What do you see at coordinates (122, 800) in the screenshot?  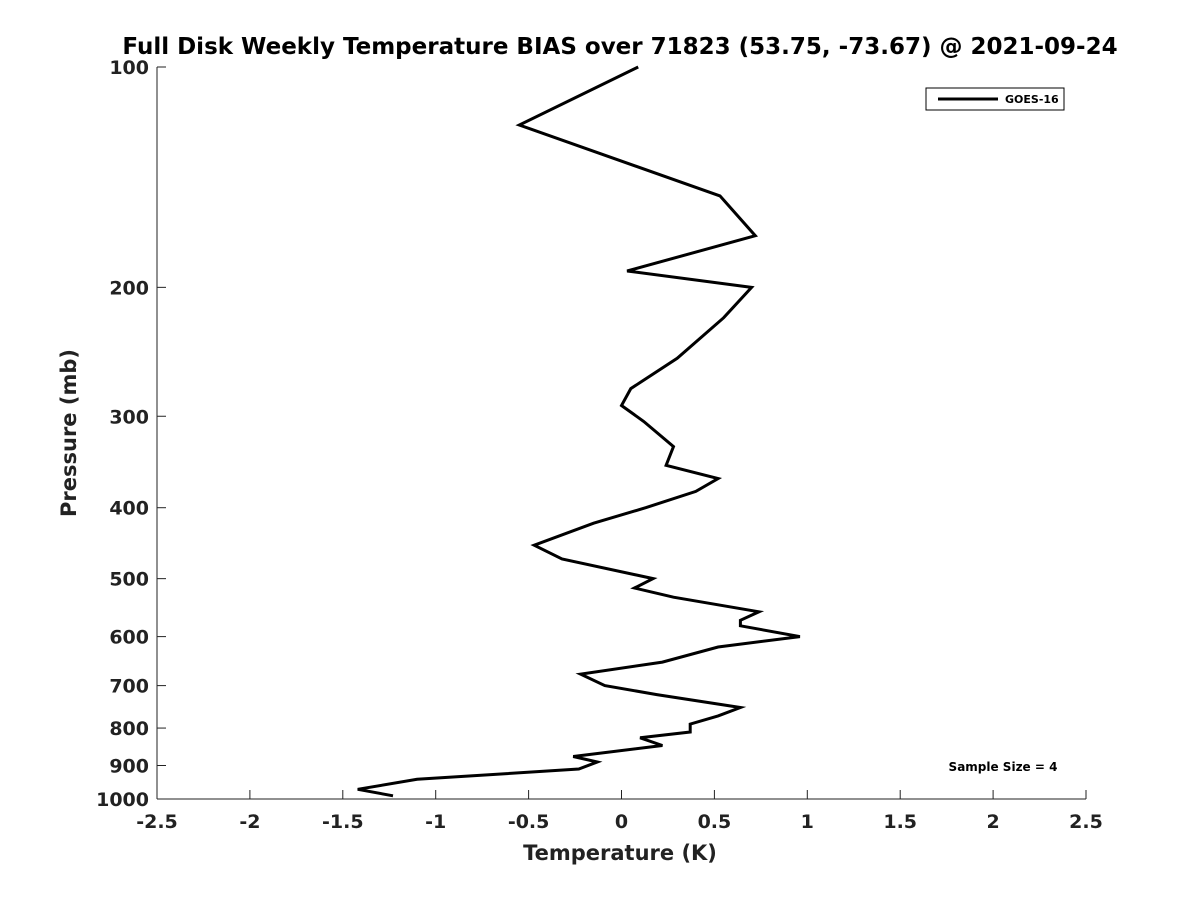 I see `y-tick-label: 1000` at bounding box center [122, 800].